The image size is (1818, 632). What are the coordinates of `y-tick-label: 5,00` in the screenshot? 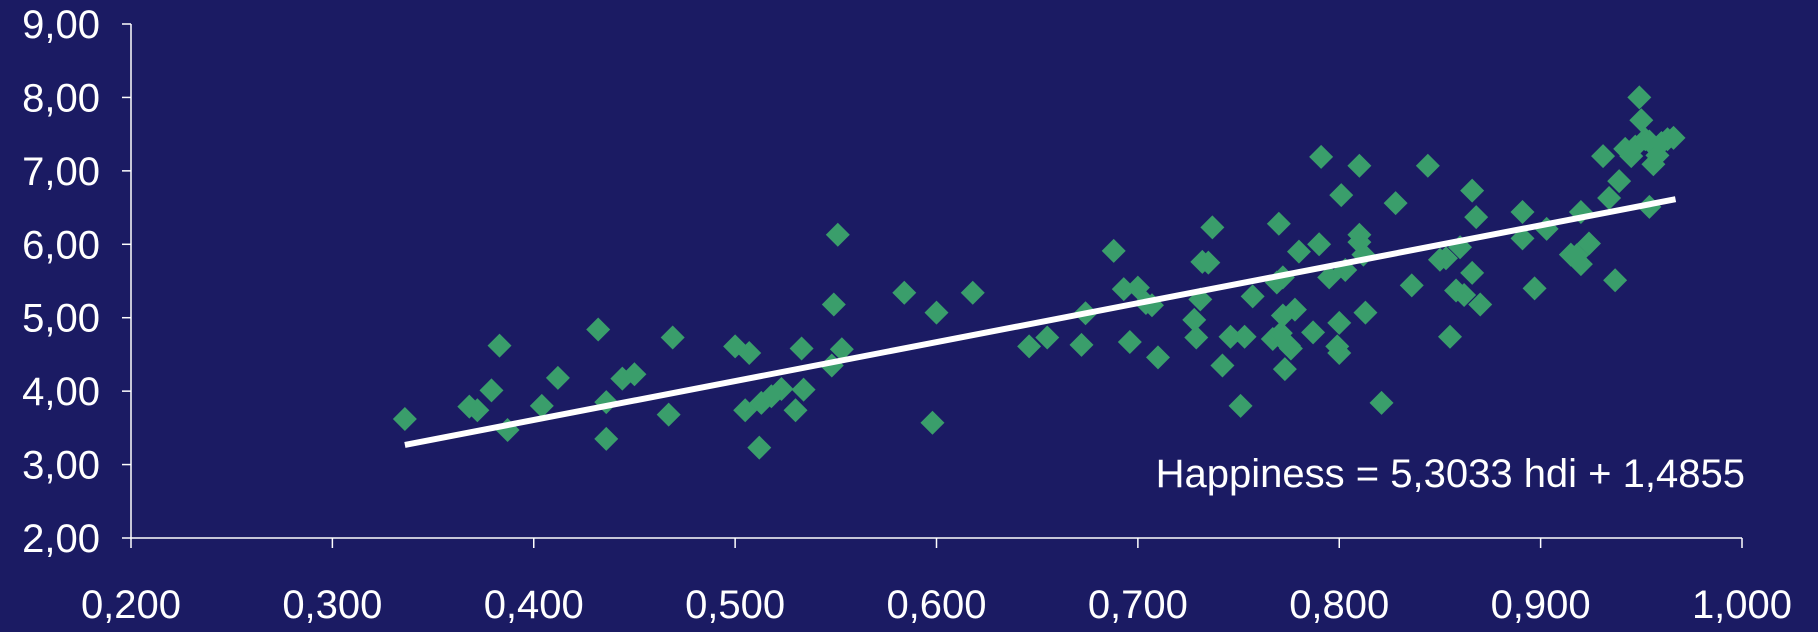 It's located at (61, 319).